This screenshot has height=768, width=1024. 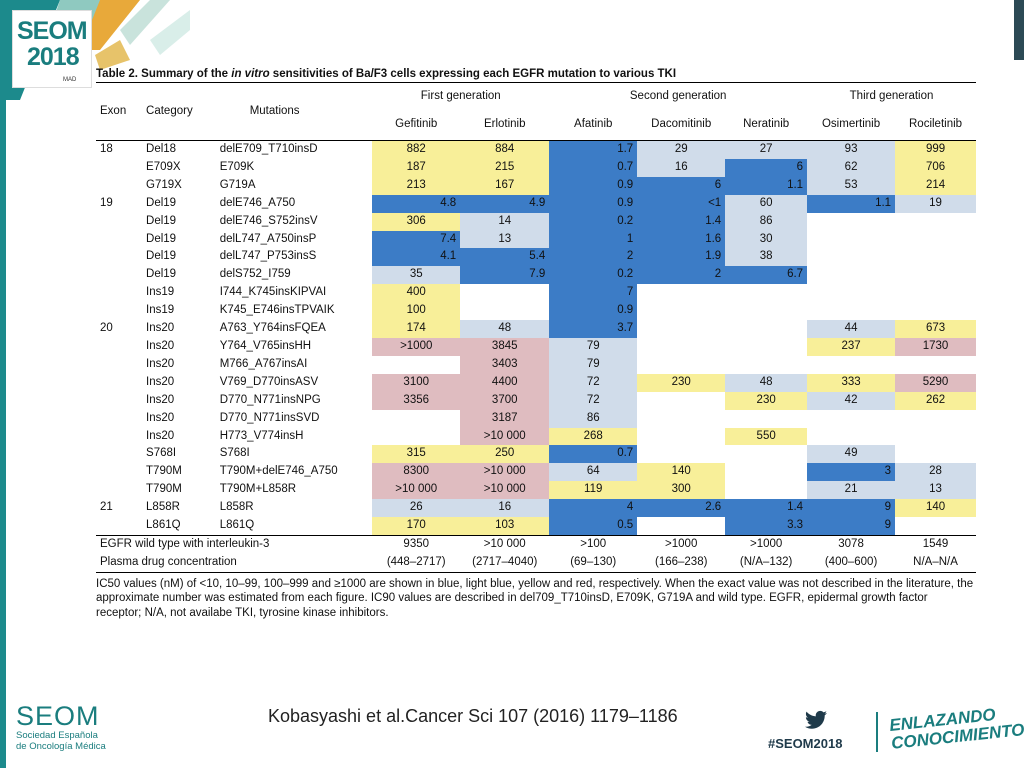 I want to click on ic50-cell: 72, so click(x=593, y=400).